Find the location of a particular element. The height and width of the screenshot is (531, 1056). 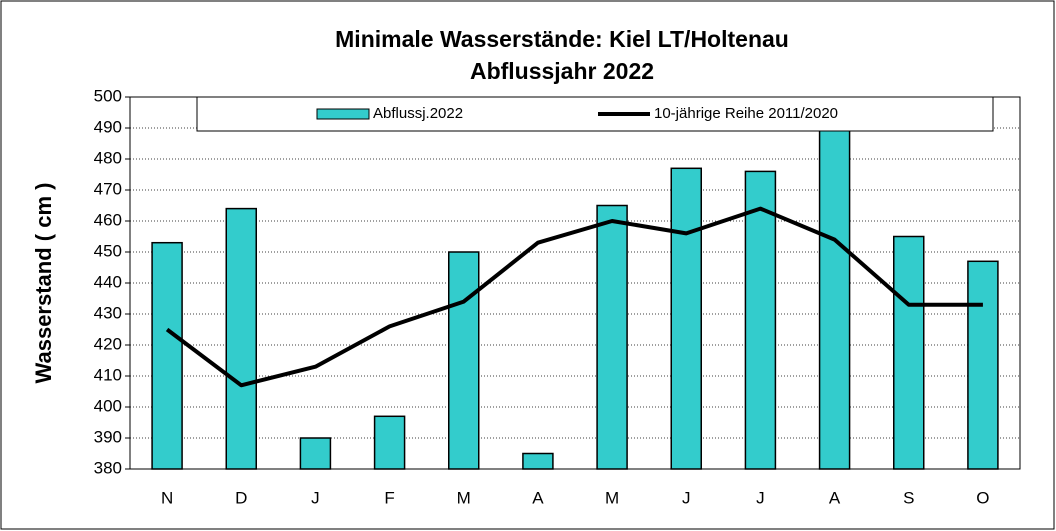

y-tick-label: 390 is located at coordinates (108, 436).